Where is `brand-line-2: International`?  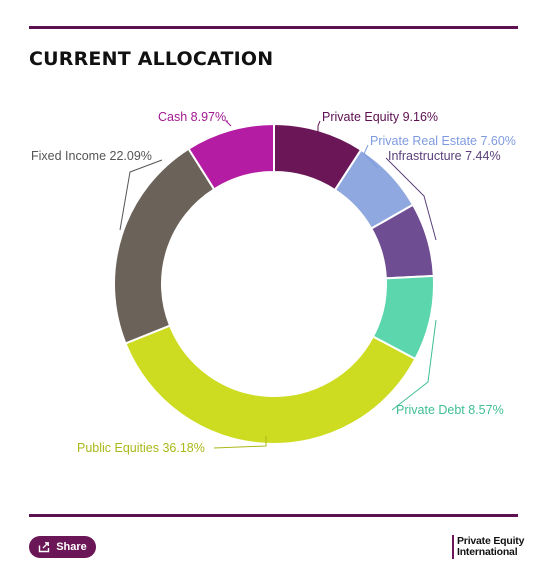
brand-line-2: International is located at coordinates (487, 552).